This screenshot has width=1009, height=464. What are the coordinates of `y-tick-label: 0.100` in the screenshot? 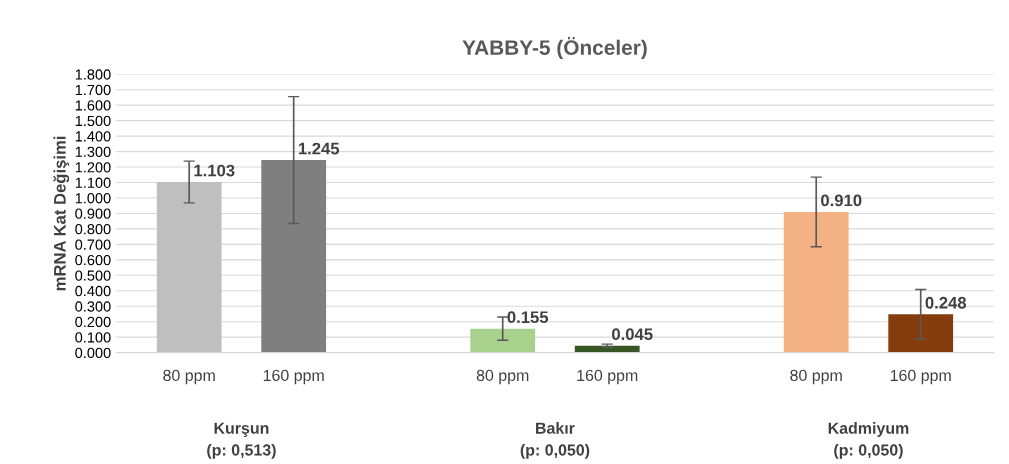 It's located at (93, 337).